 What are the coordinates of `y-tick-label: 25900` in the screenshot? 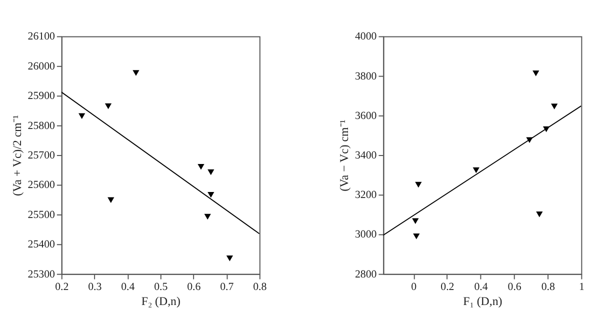 It's located at (42, 96).